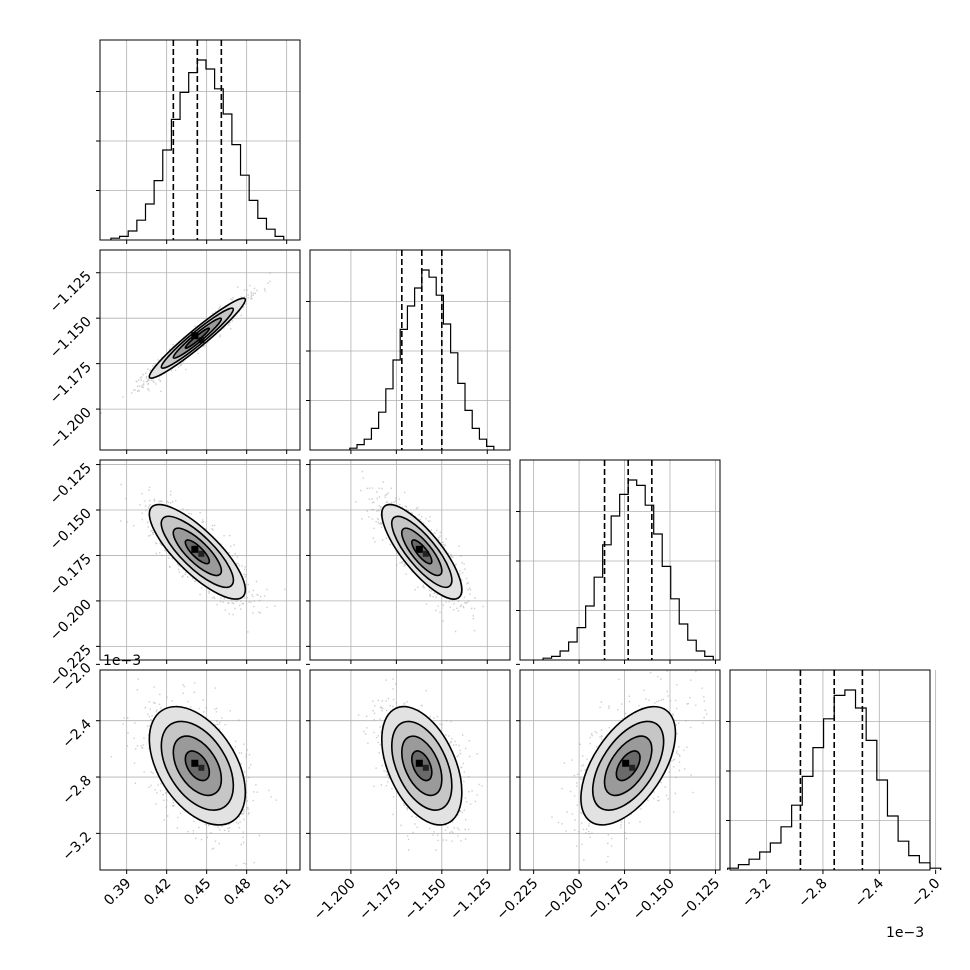 This screenshot has height=970, width=970. What do you see at coordinates (71, 530) in the screenshot?
I see `y-tick-label: −0.150` at bounding box center [71, 530].